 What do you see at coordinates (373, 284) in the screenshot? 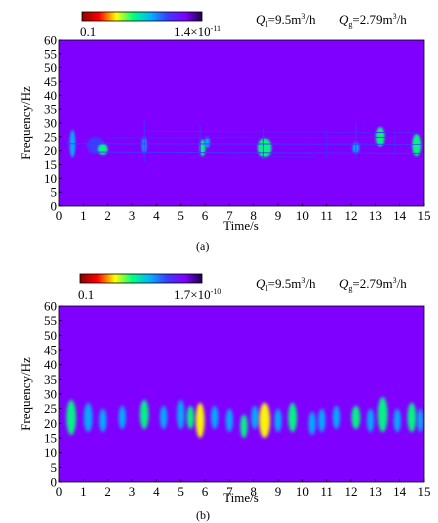
I see `qg-annotation-b: Qg=2.79m3/h` at bounding box center [373, 284].